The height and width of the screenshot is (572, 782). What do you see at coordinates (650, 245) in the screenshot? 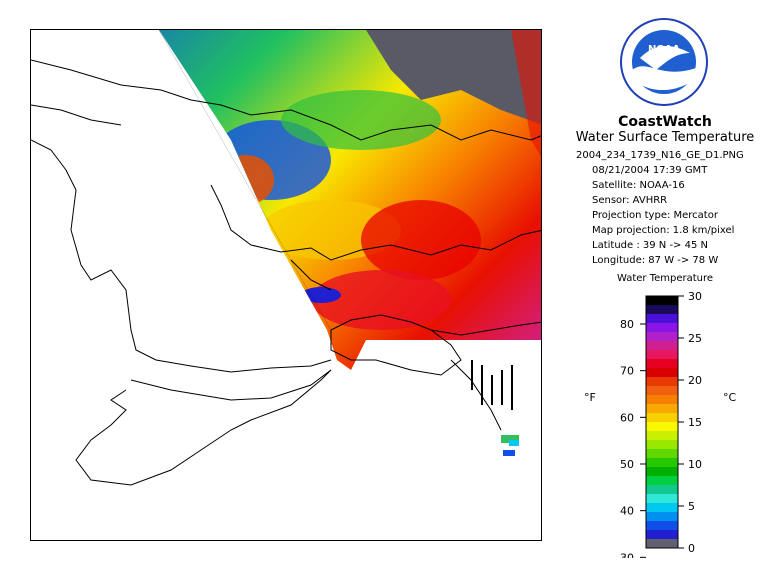
I see `latitude: Latitude : 39 N -> 45 N` at bounding box center [650, 245].